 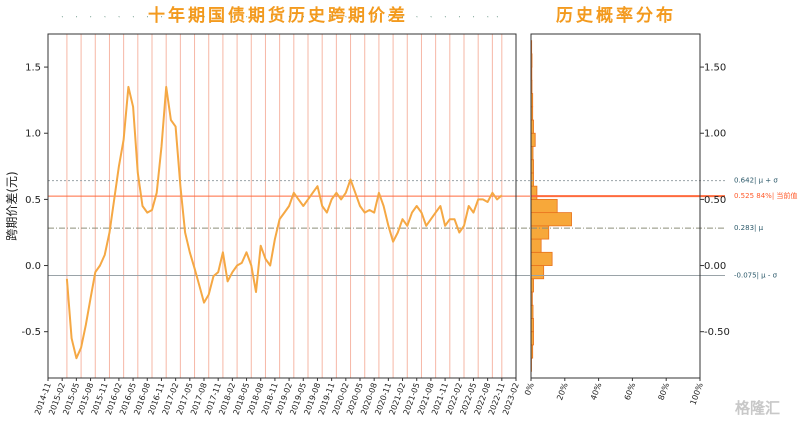 What do you see at coordinates (562, 391) in the screenshot?
I see `x-tick-label: 20%` at bounding box center [562, 391].